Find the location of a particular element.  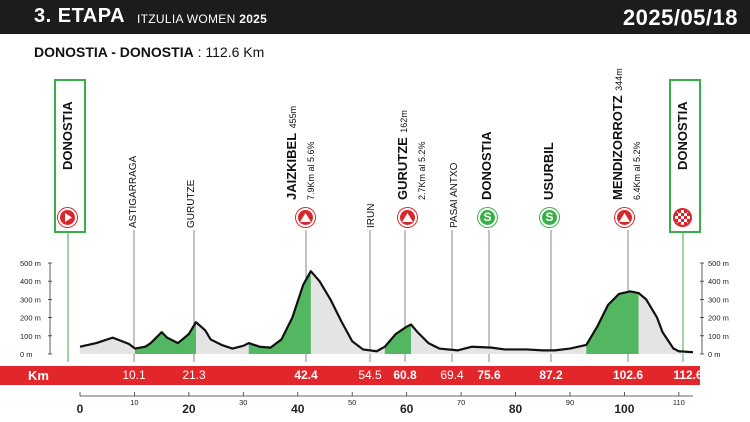

x-tick-label: 10 is located at coordinates (134, 402).